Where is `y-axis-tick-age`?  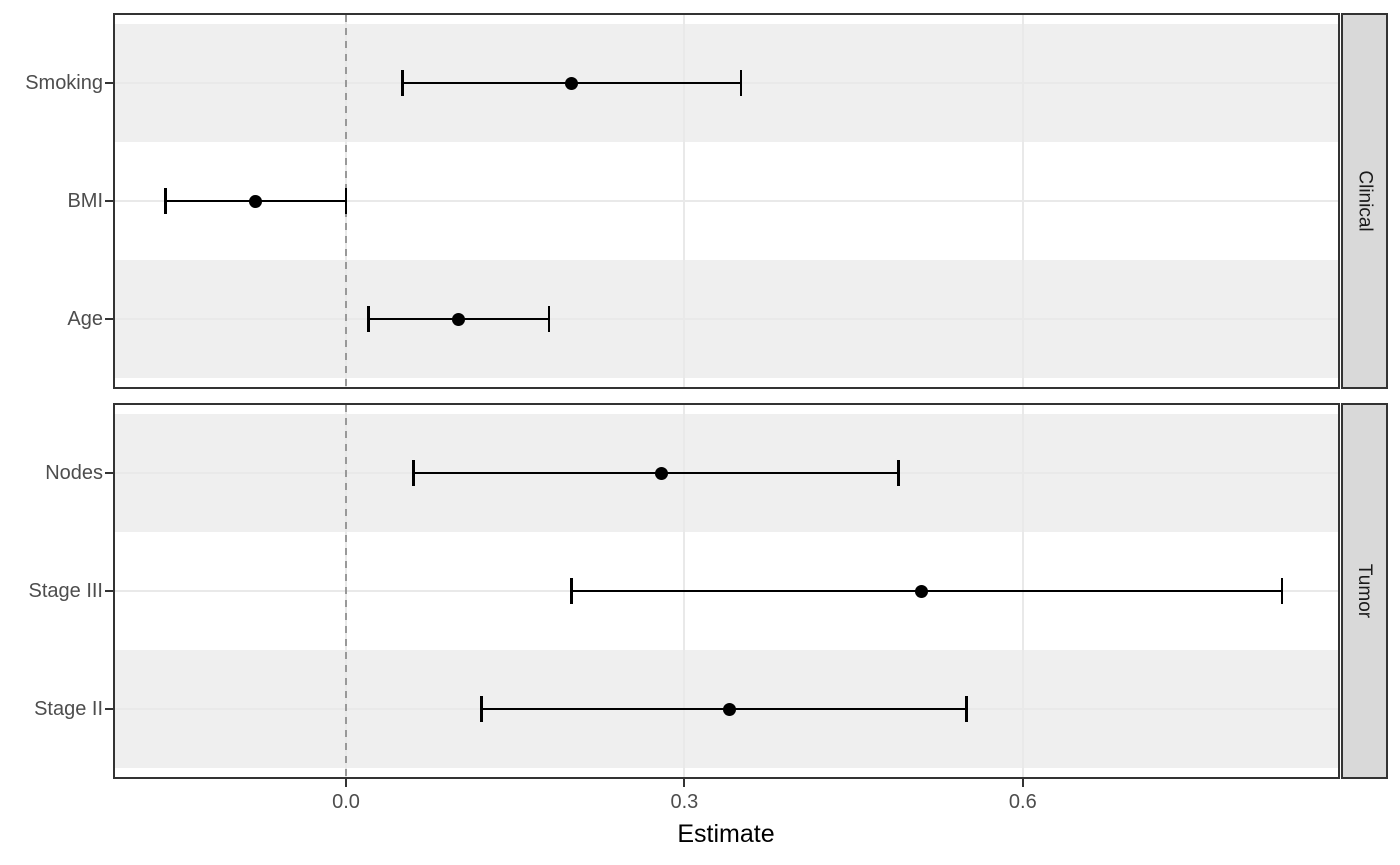
y-axis-tick-age is located at coordinates (109, 319).